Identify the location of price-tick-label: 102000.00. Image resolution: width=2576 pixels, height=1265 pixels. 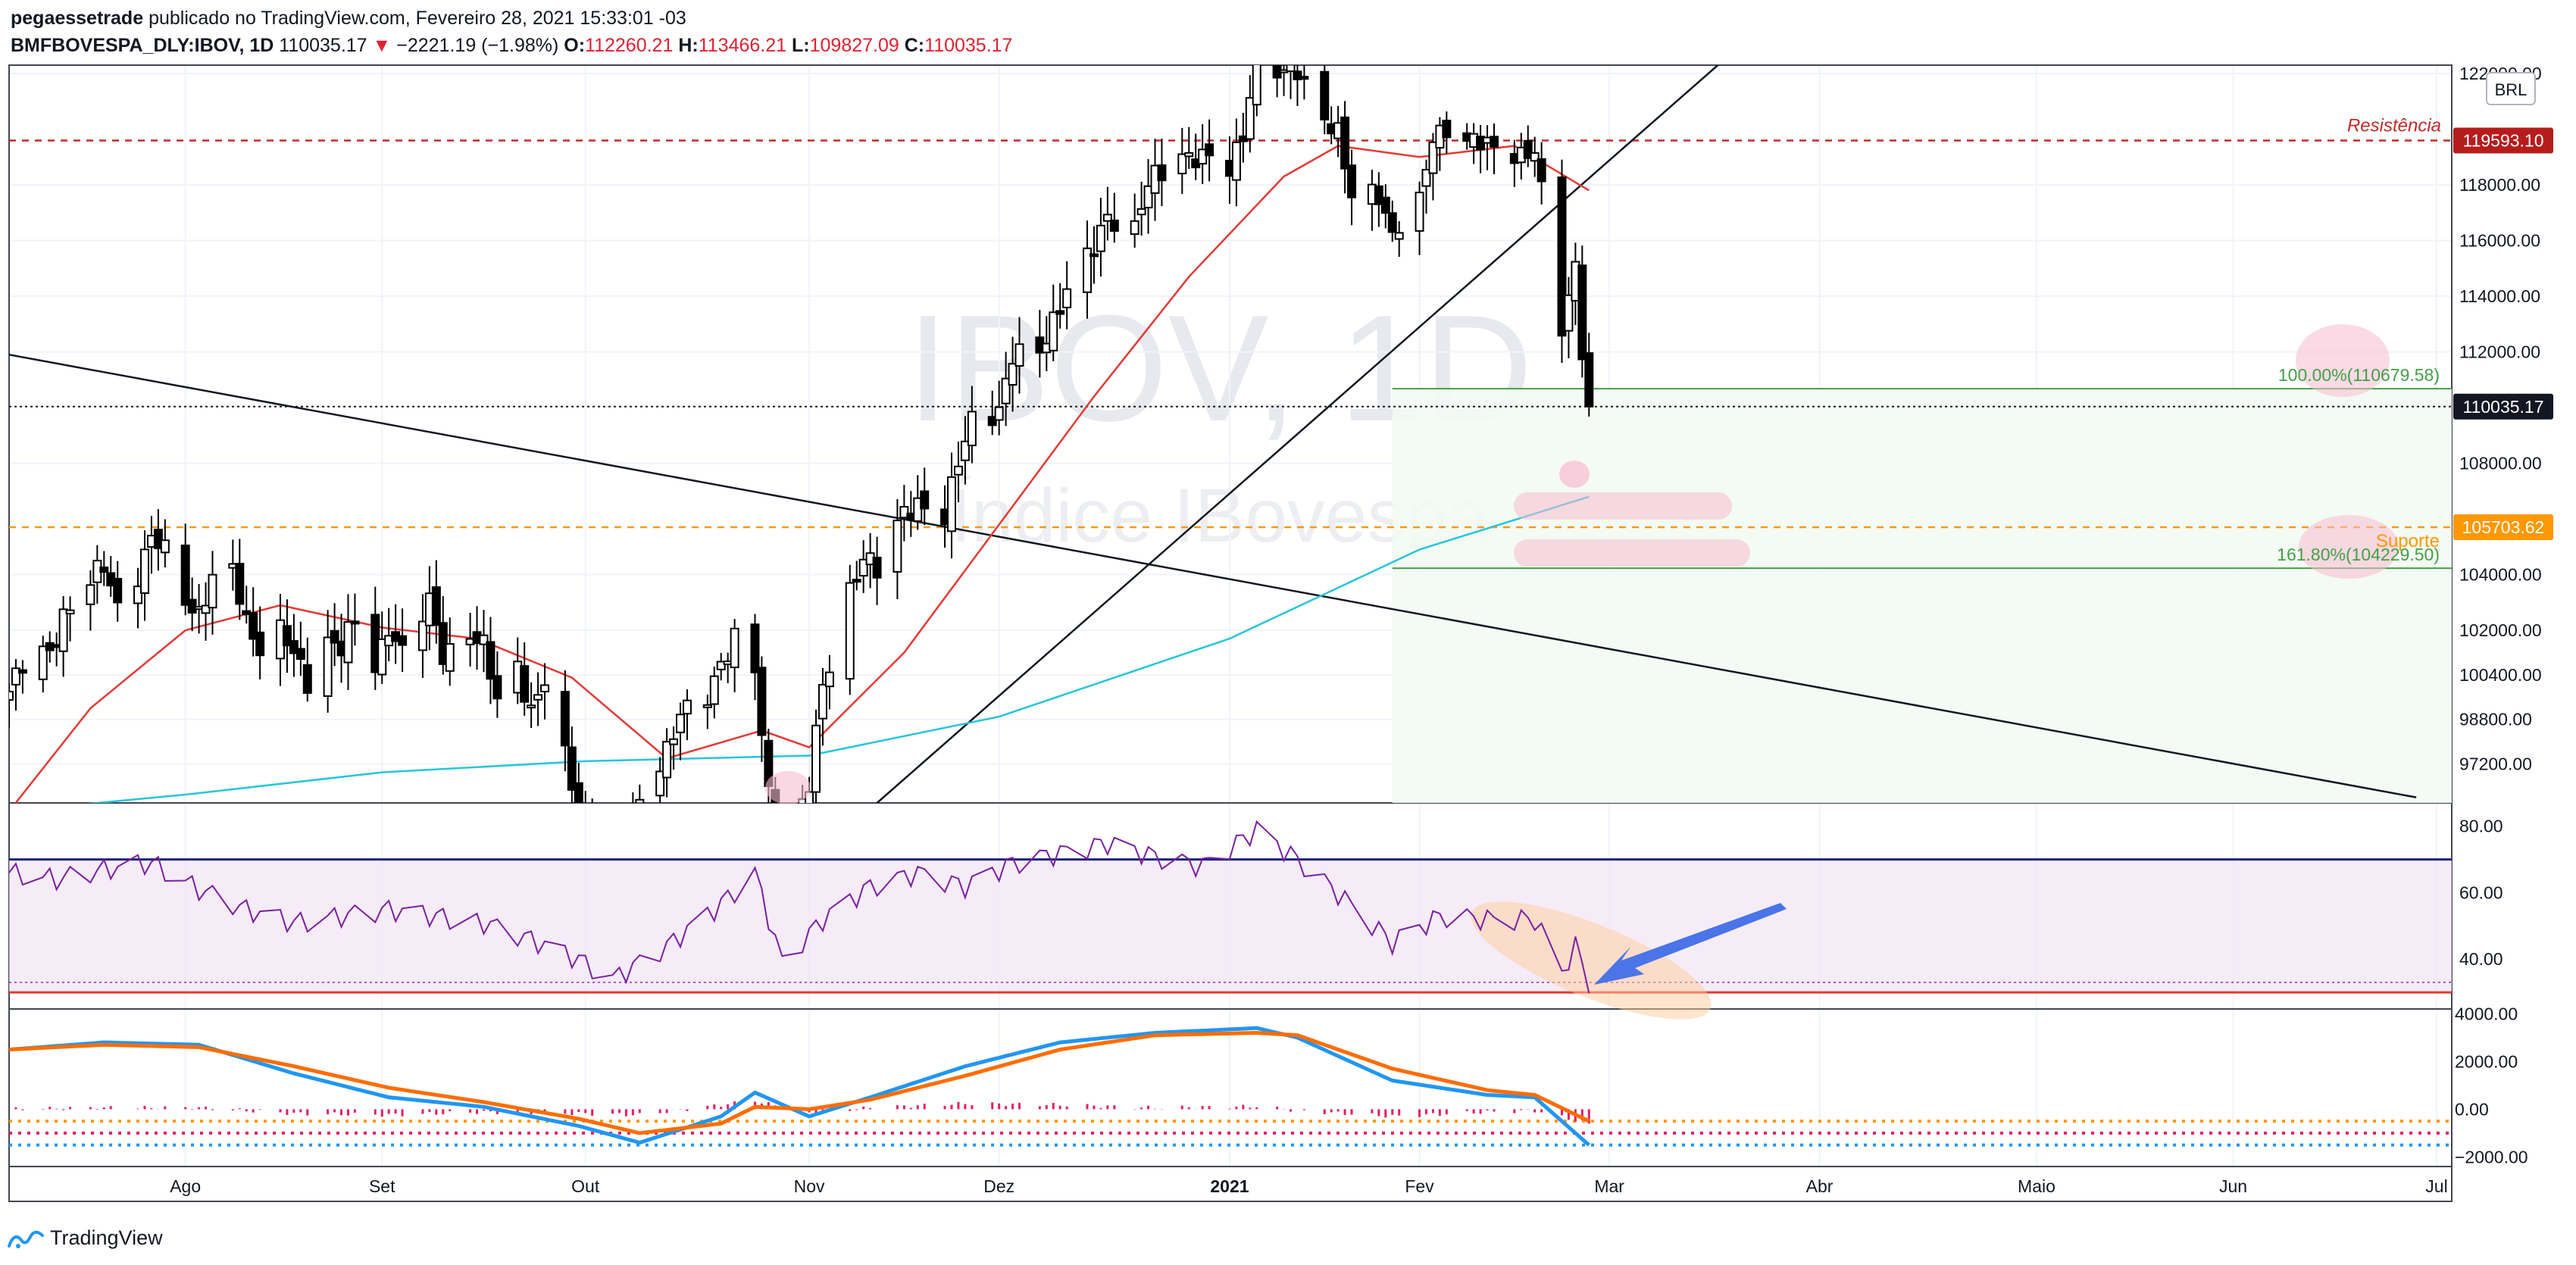
(2500, 630).